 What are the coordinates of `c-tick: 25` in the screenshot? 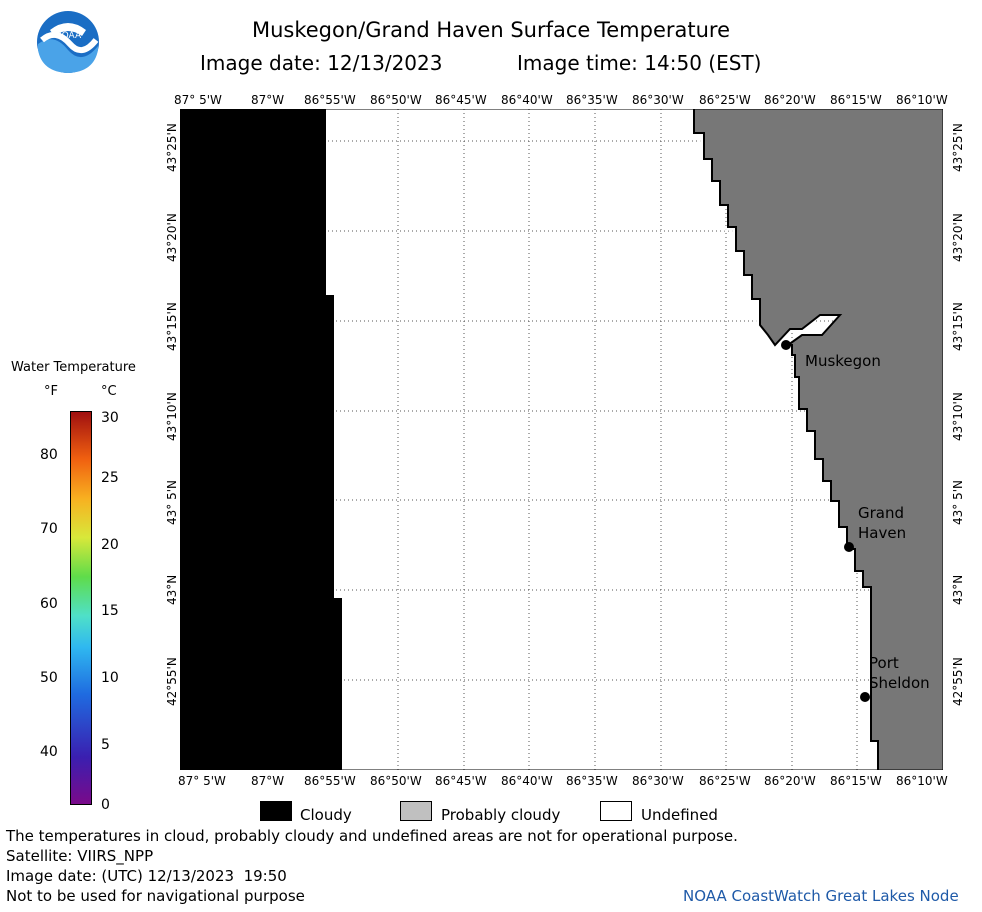 It's located at (110, 478).